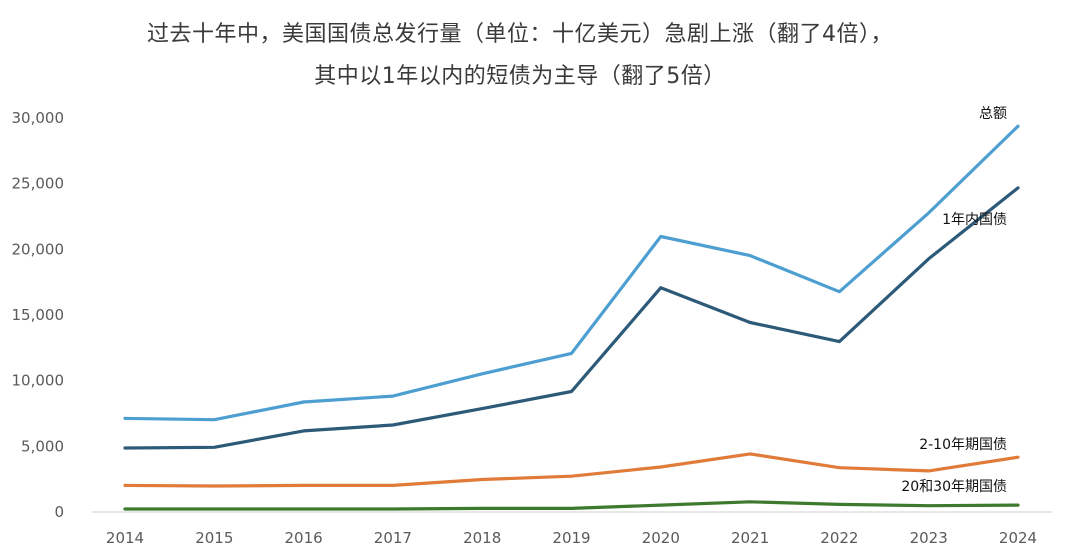 The height and width of the screenshot is (557, 1080). What do you see at coordinates (59, 512) in the screenshot?
I see `y-tick-label: 0` at bounding box center [59, 512].